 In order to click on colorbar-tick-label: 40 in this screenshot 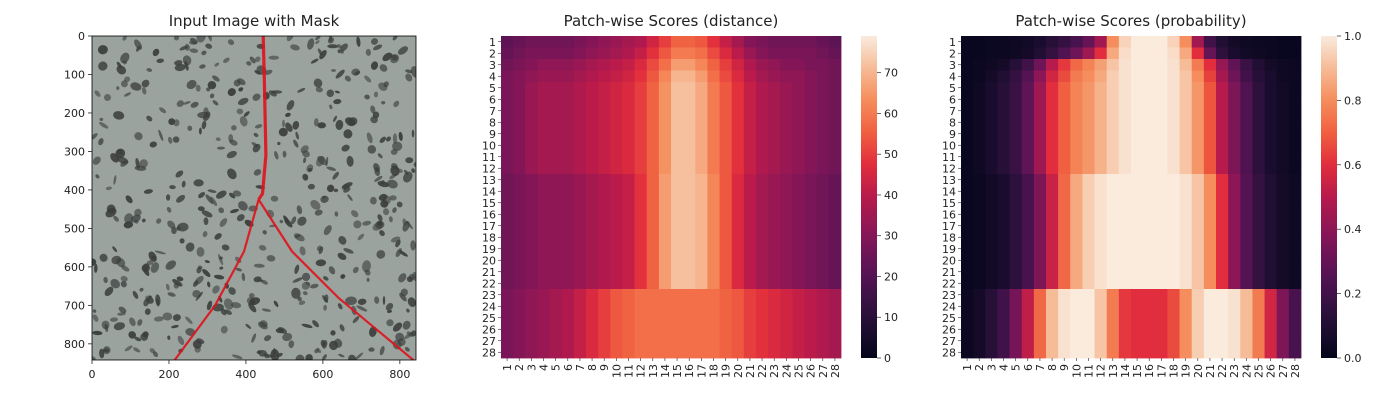, I will do `click(891, 195)`.